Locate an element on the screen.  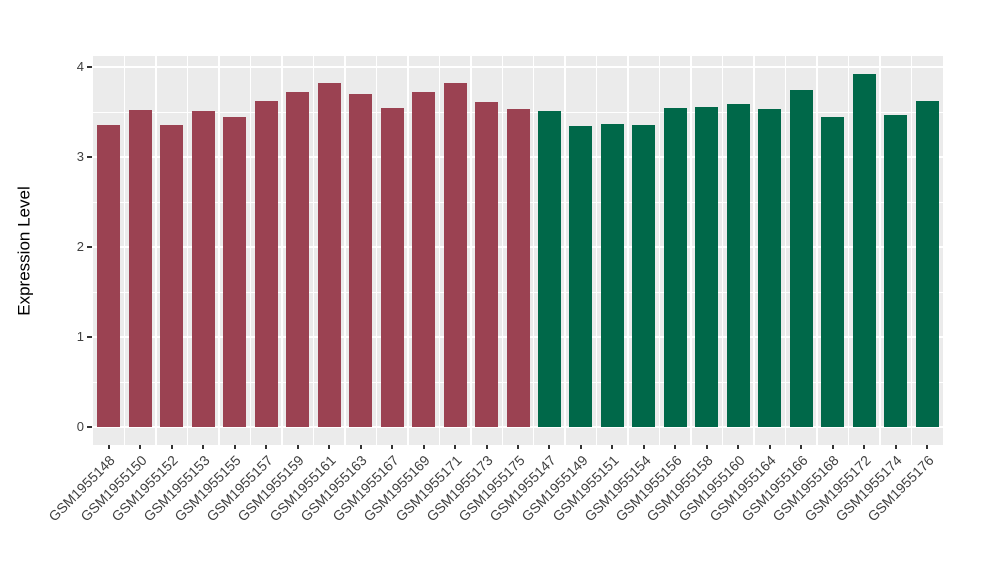
bar-GSM1955153 is located at coordinates (203, 269).